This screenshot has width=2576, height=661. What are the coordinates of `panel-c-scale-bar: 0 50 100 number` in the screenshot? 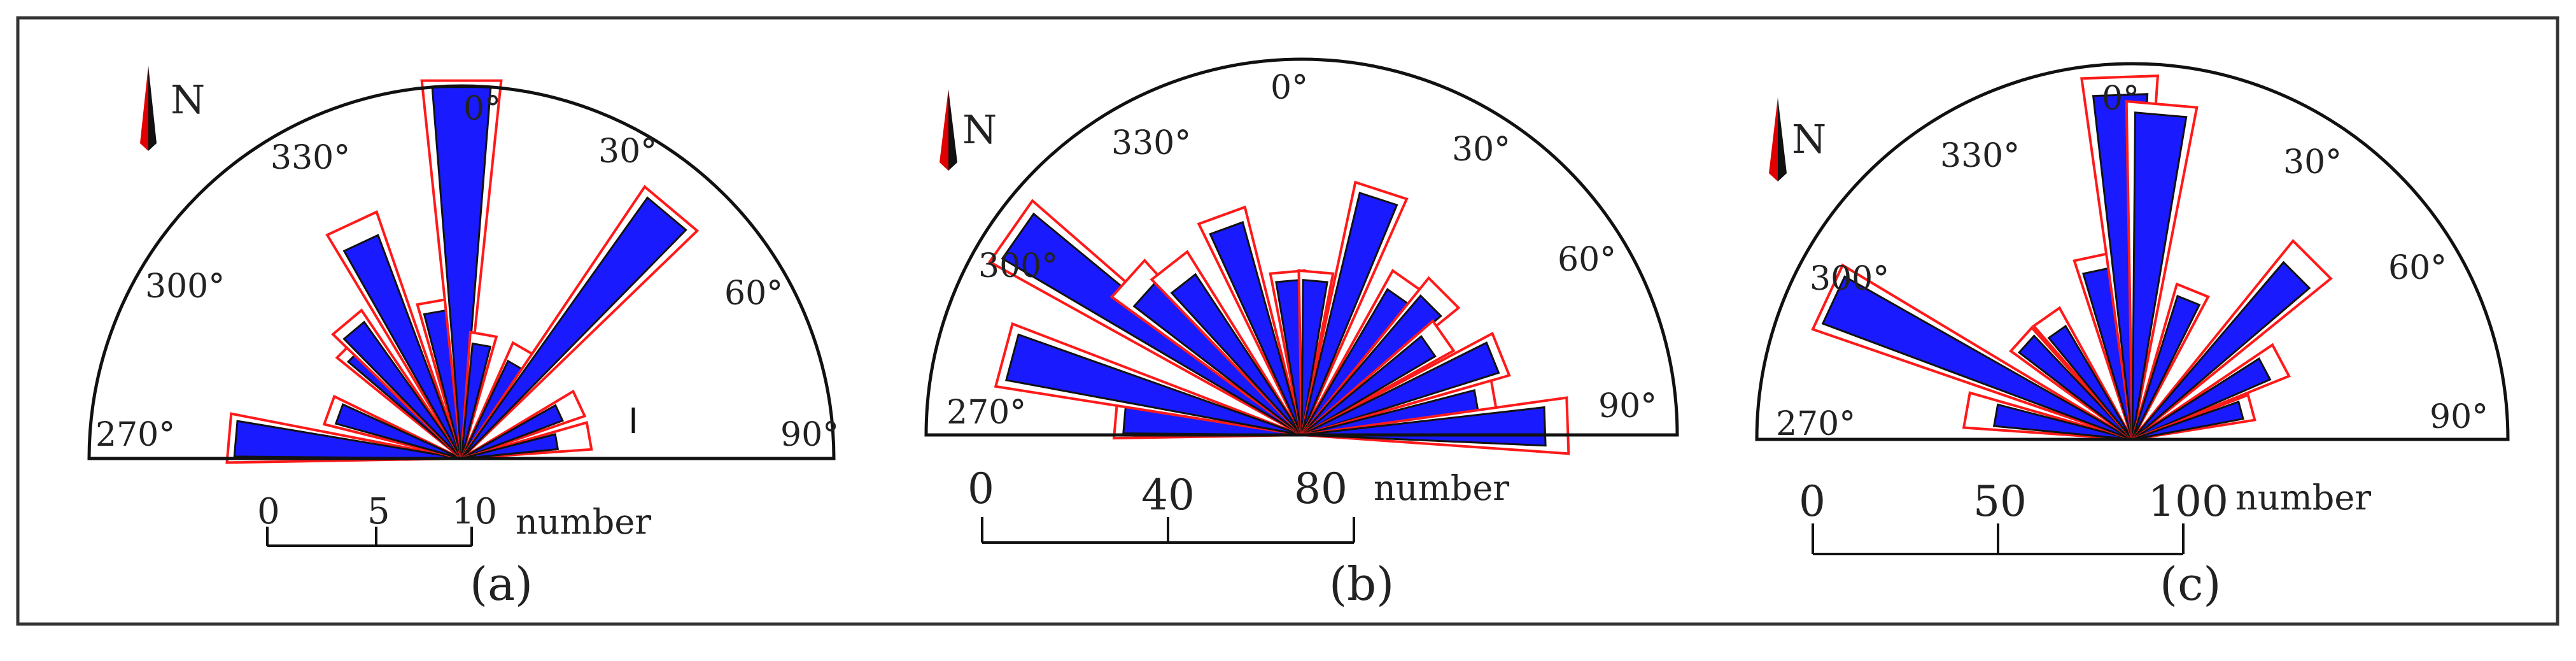 It's located at (2085, 516).